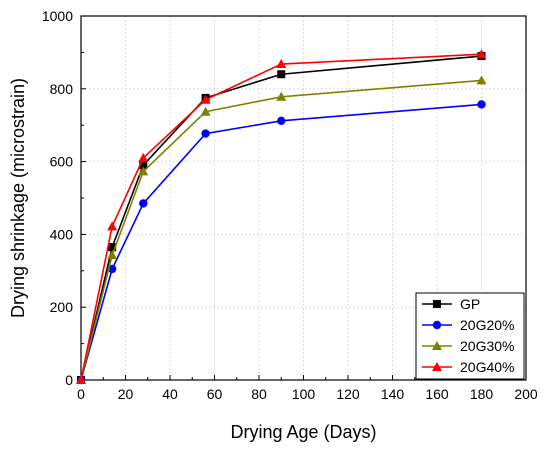  What do you see at coordinates (18, 198) in the screenshot?
I see `y-axis-title: Drying shrinkage (microstrain)` at bounding box center [18, 198].